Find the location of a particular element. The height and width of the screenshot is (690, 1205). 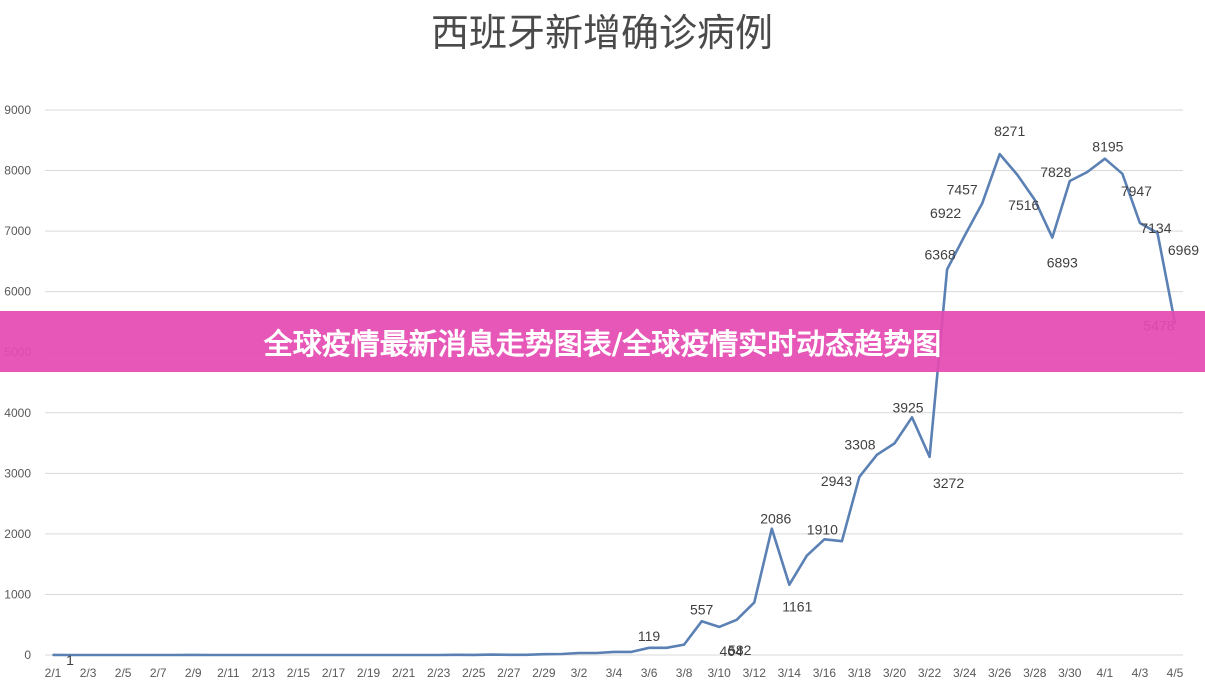

x-tick-label: 3/18 is located at coordinates (860, 673).